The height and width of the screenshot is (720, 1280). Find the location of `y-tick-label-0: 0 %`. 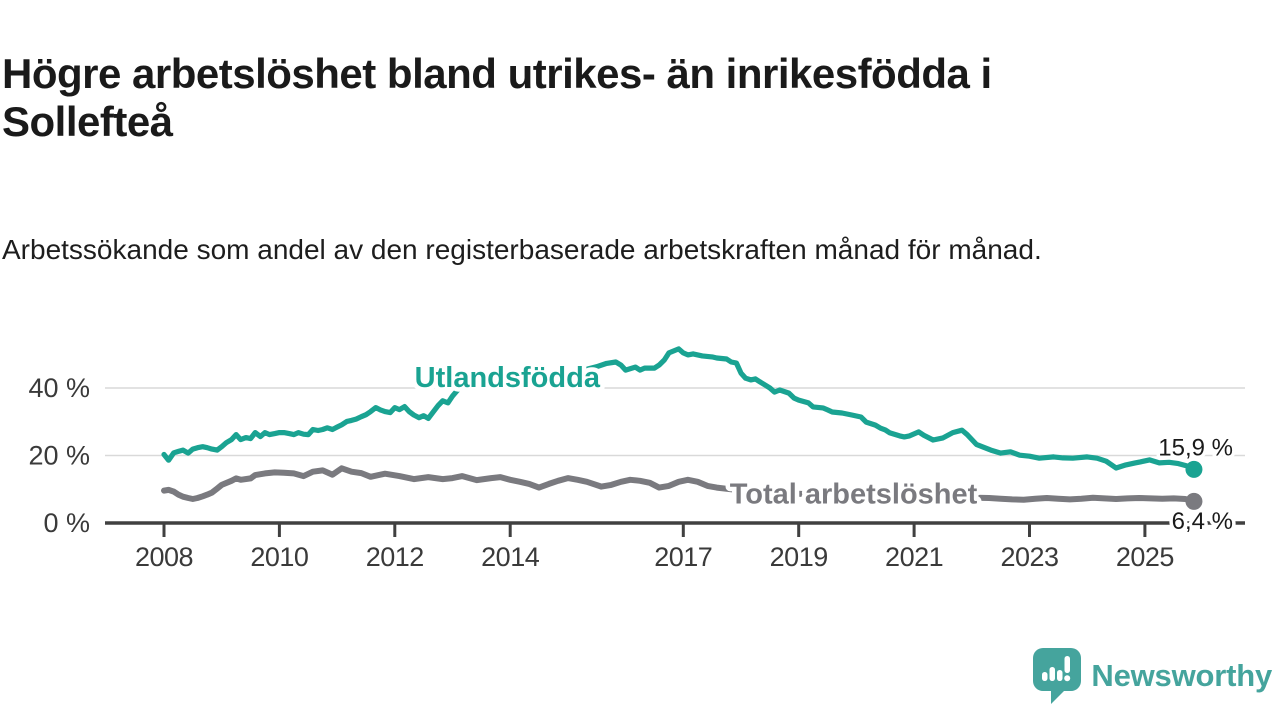

y-tick-label-0: 0 % is located at coordinates (66, 523).